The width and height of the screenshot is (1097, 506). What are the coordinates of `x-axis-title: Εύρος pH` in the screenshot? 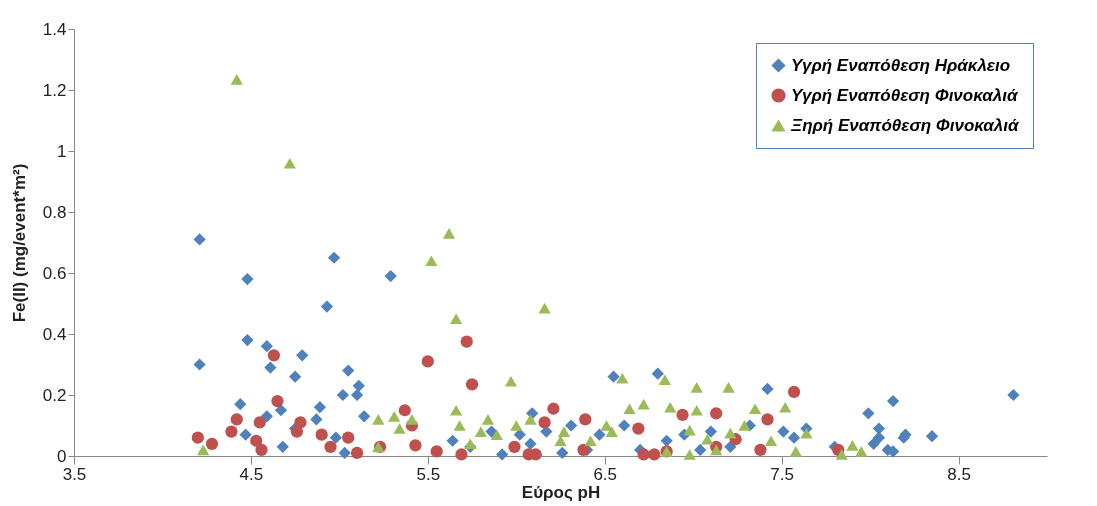 It's located at (561, 492).